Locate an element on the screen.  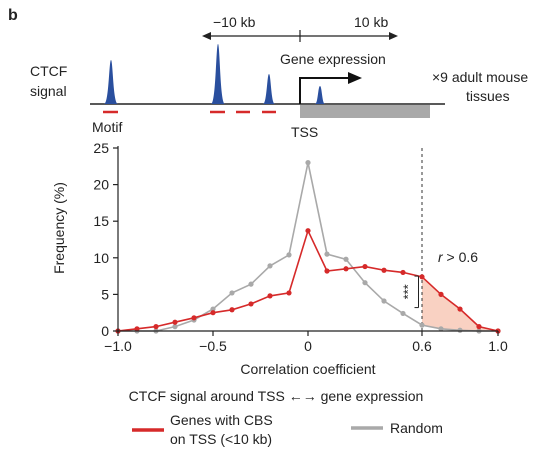
ctcf-label-line2: signal is located at coordinates (48, 91).